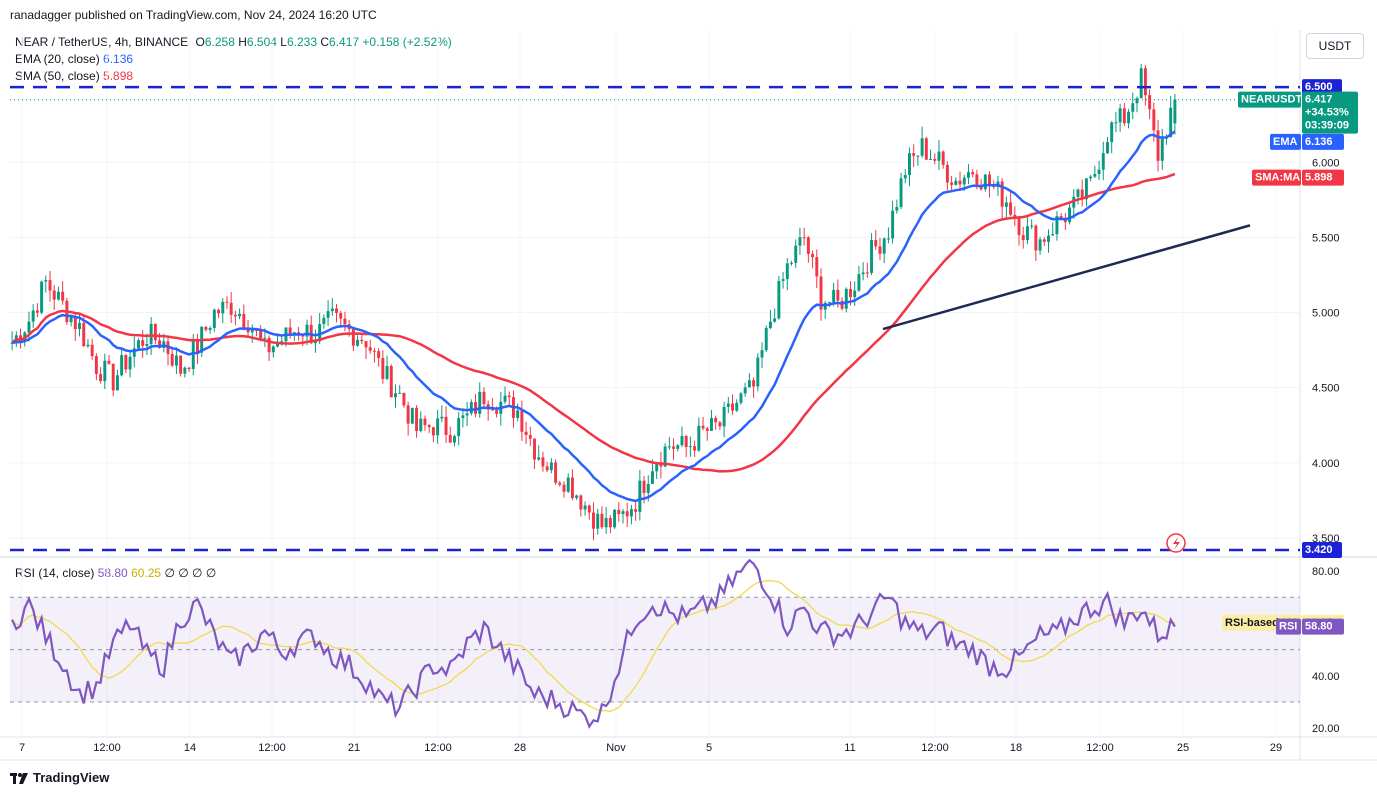  I want to click on last-price-tag-text: 6.417, so click(1319, 100).